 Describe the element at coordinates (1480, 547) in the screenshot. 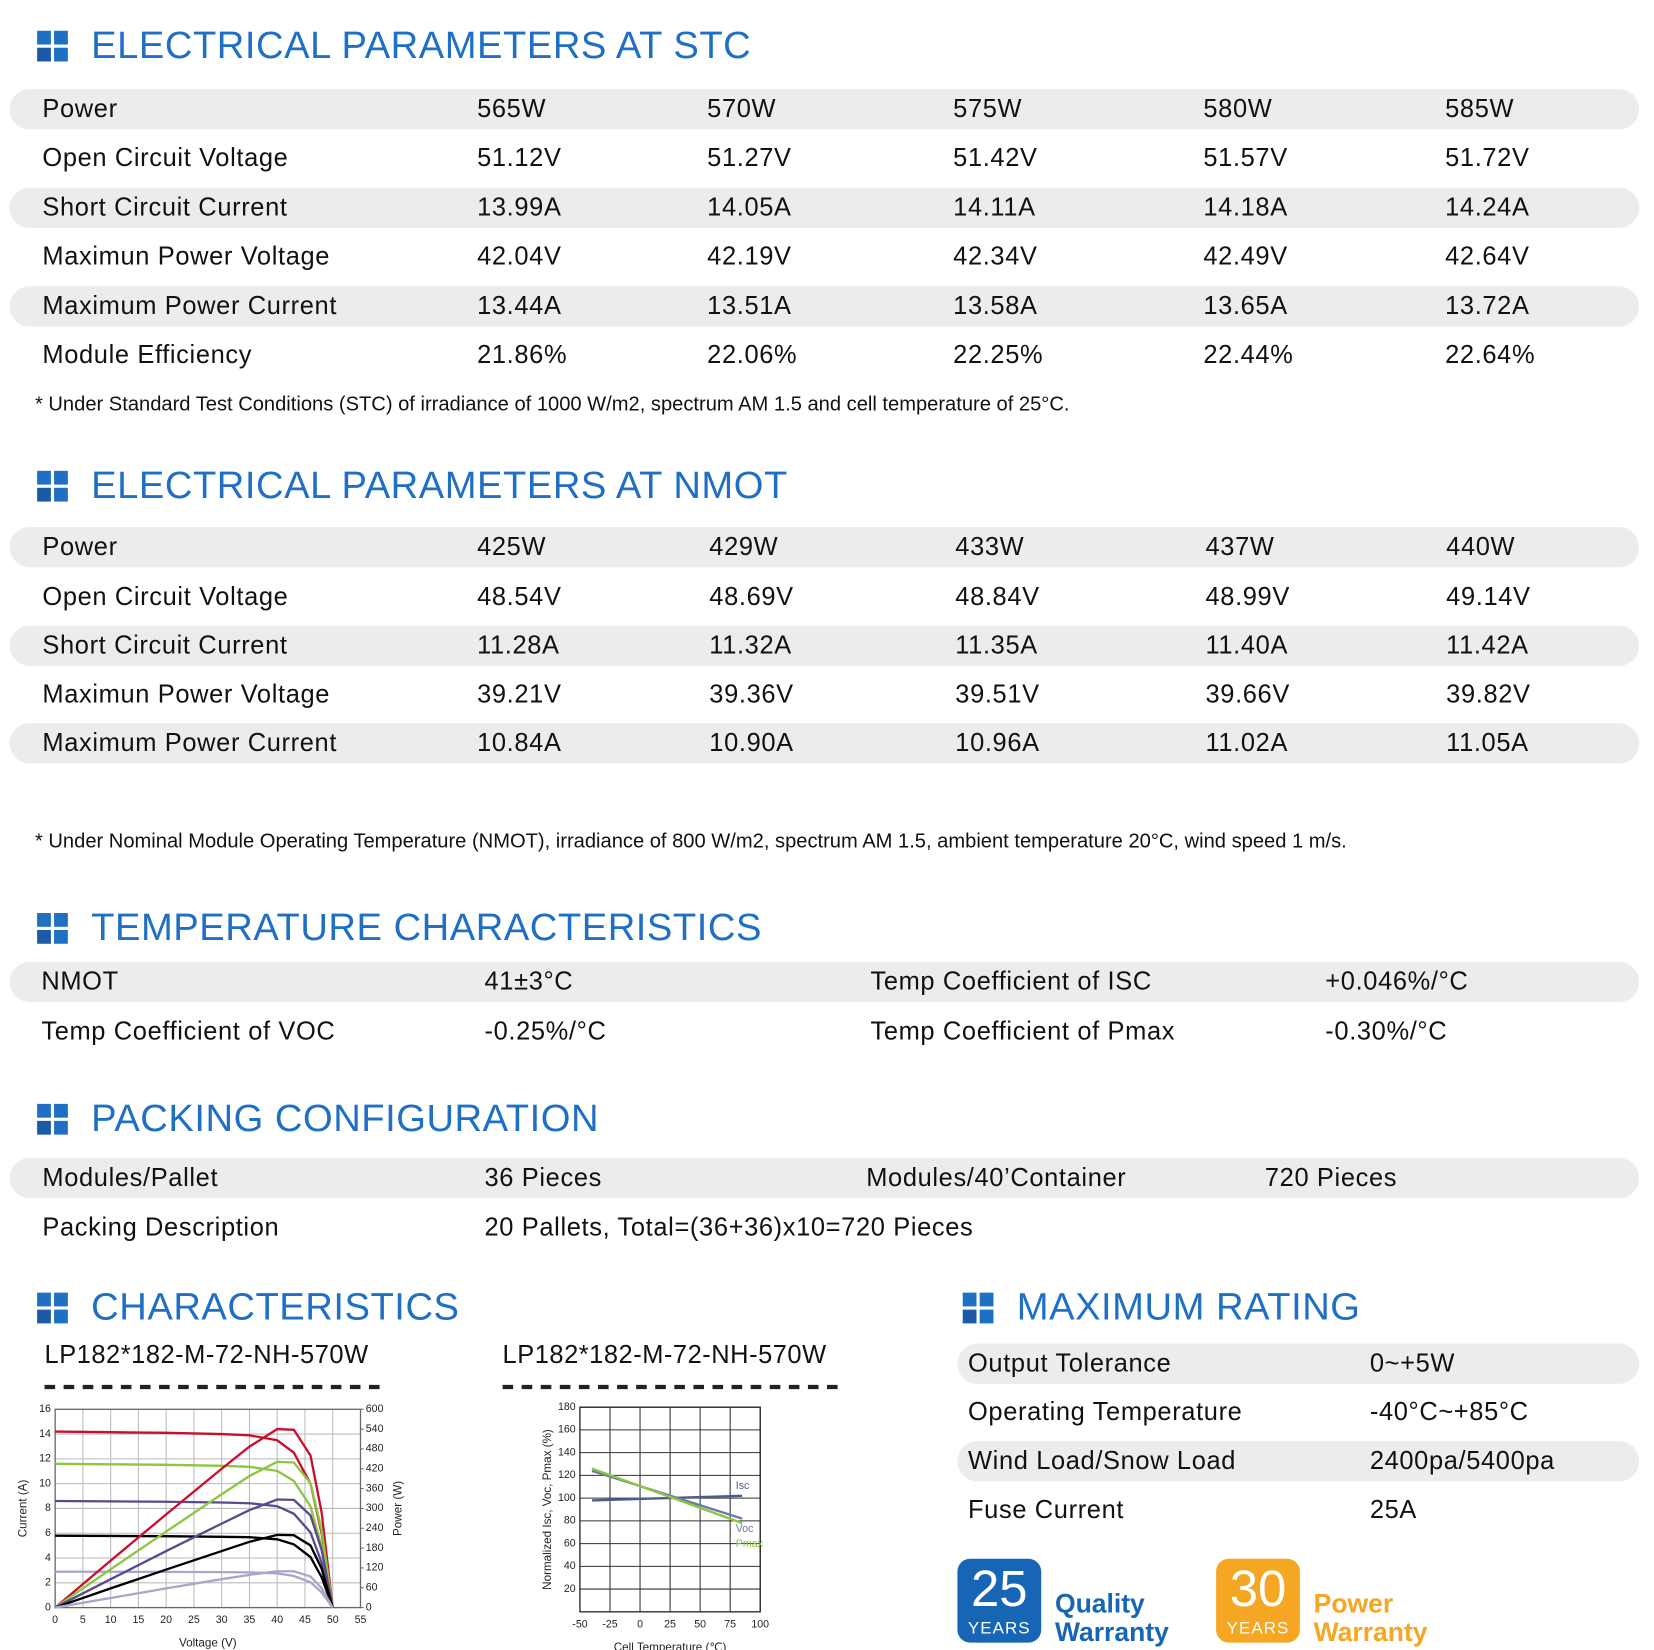

I see `cell-value: 440W` at that location.